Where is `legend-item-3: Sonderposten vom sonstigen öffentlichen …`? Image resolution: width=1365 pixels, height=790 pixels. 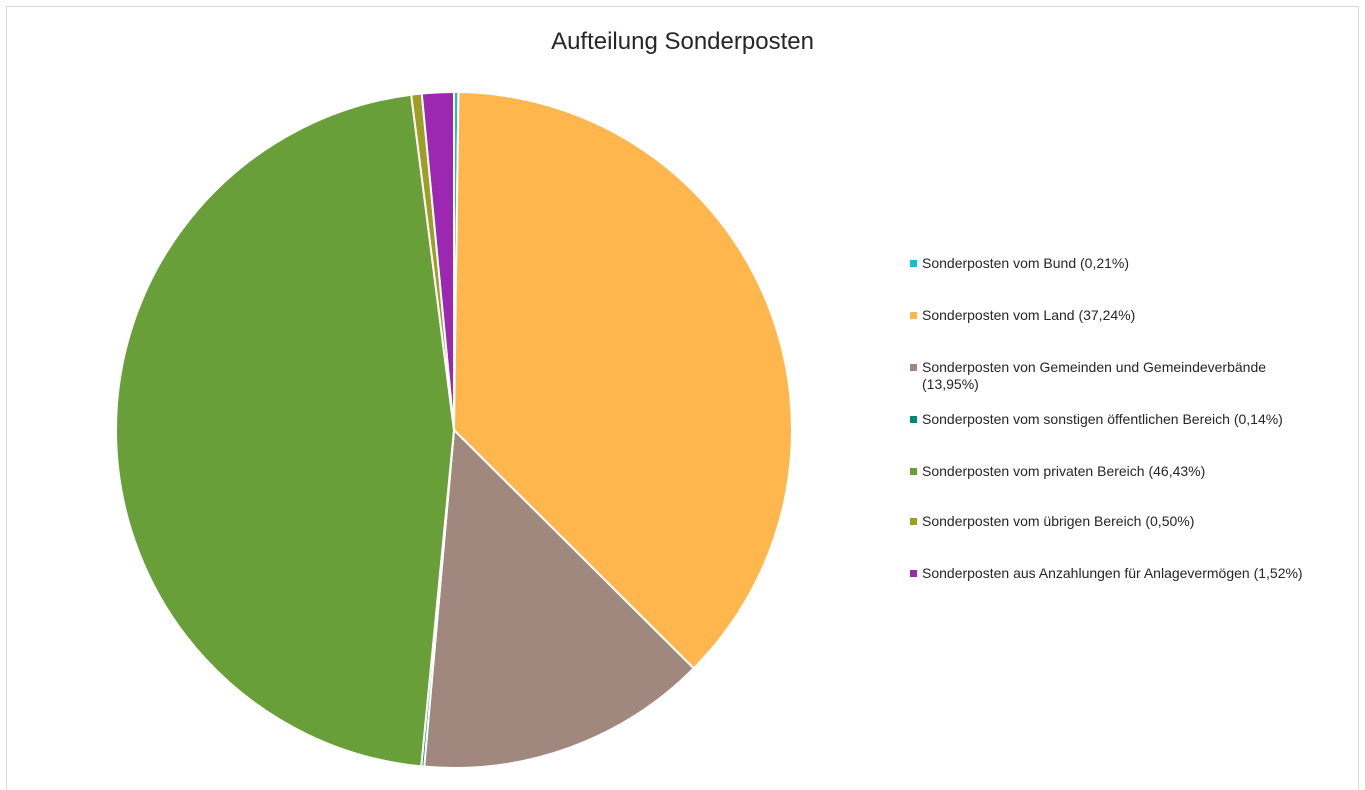
legend-item-3: Sonderposten vom sonstigen öffentlichen … is located at coordinates (1130, 419).